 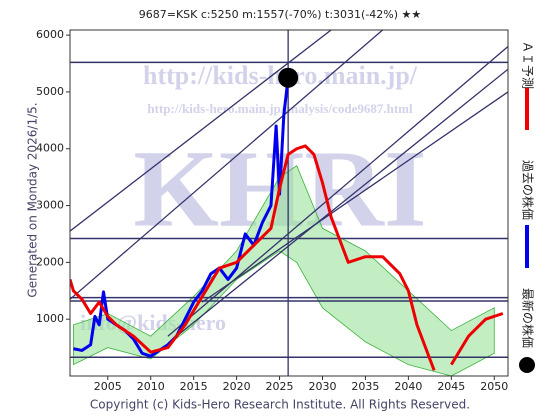 What do you see at coordinates (50, 261) in the screenshot?
I see `y-tick-label: 2000` at bounding box center [50, 261].